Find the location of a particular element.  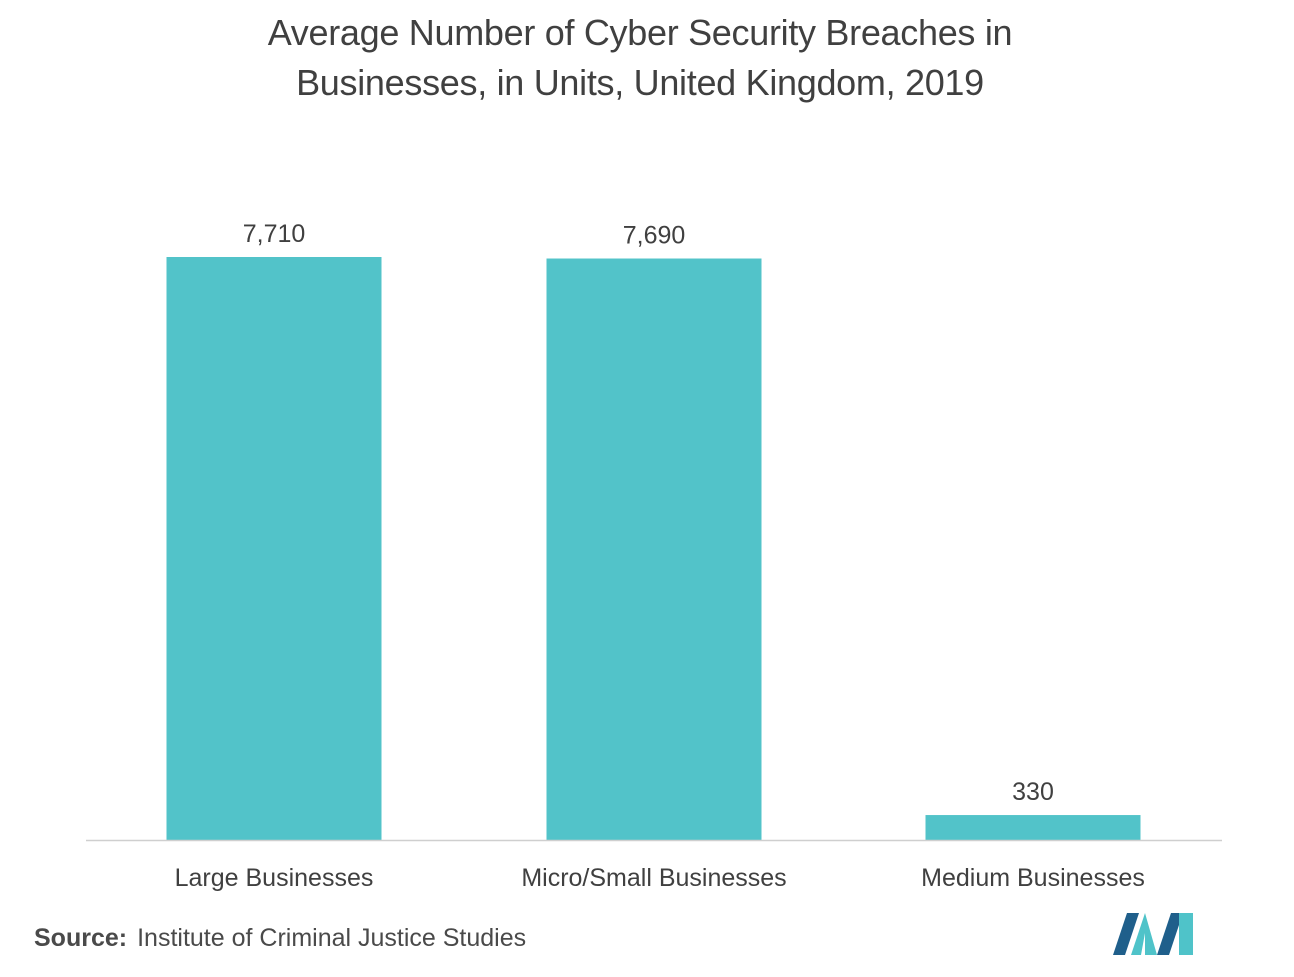

source-label: Source: is located at coordinates (81, 938).